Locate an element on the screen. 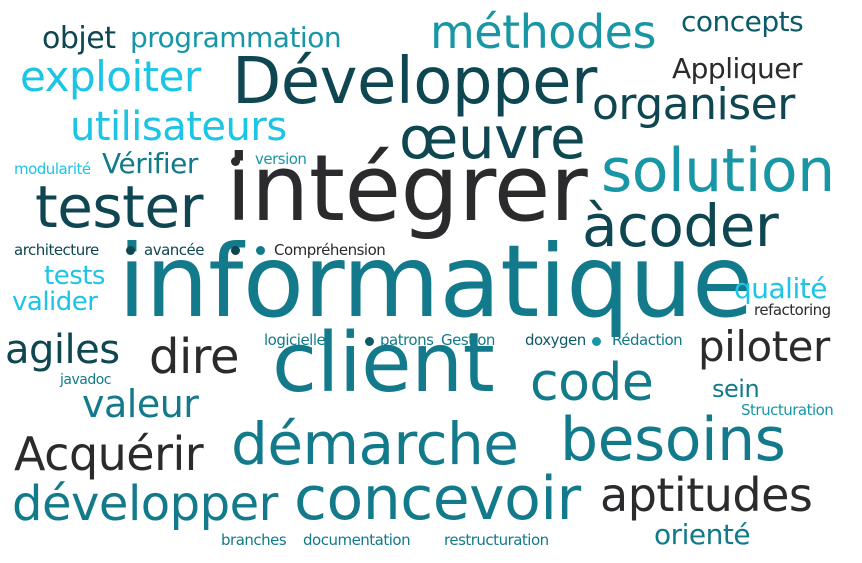  word-patrons: patrons is located at coordinates (407, 340).